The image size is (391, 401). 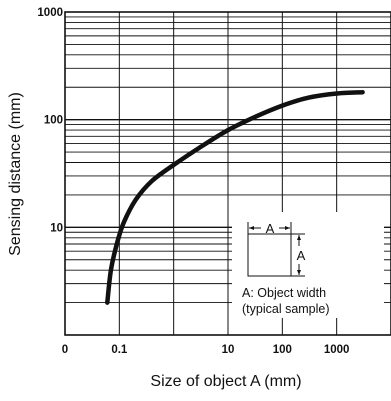 I want to click on annotation-caption-line1: A: Object width, so click(x=284, y=293).